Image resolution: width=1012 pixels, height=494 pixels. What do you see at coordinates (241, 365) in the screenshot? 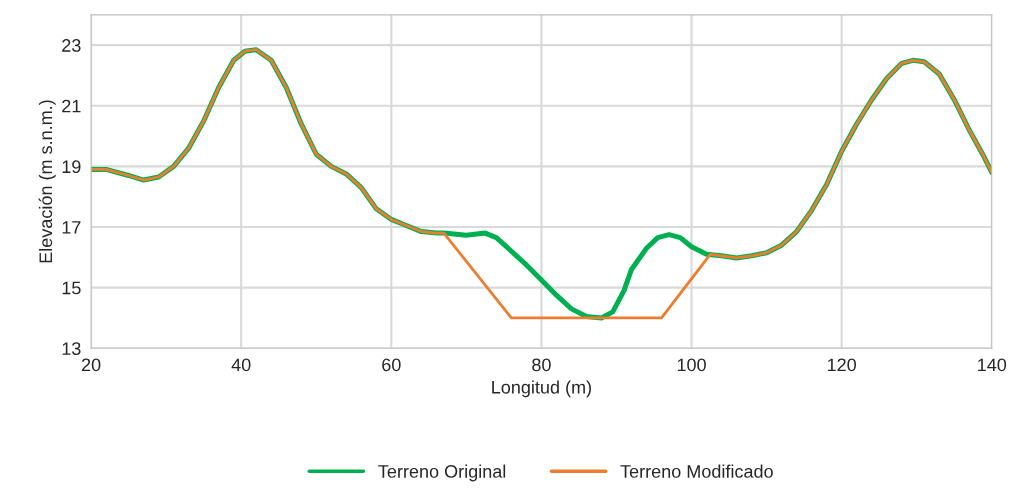
I see `x-tick-label: 40` at bounding box center [241, 365].